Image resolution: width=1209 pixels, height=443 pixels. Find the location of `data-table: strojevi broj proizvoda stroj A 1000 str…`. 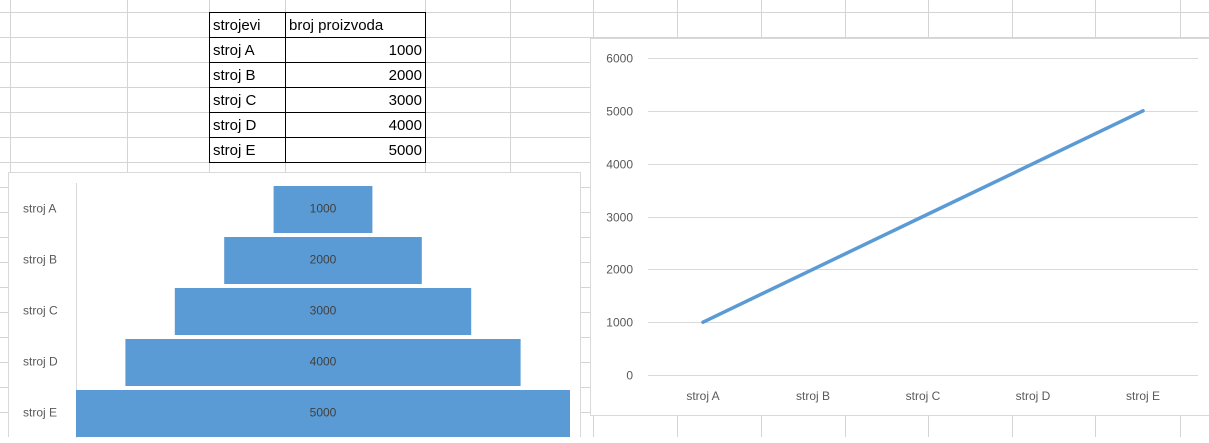

data-table: strojevi broj proizvoda stroj A 1000 str… is located at coordinates (317, 87).